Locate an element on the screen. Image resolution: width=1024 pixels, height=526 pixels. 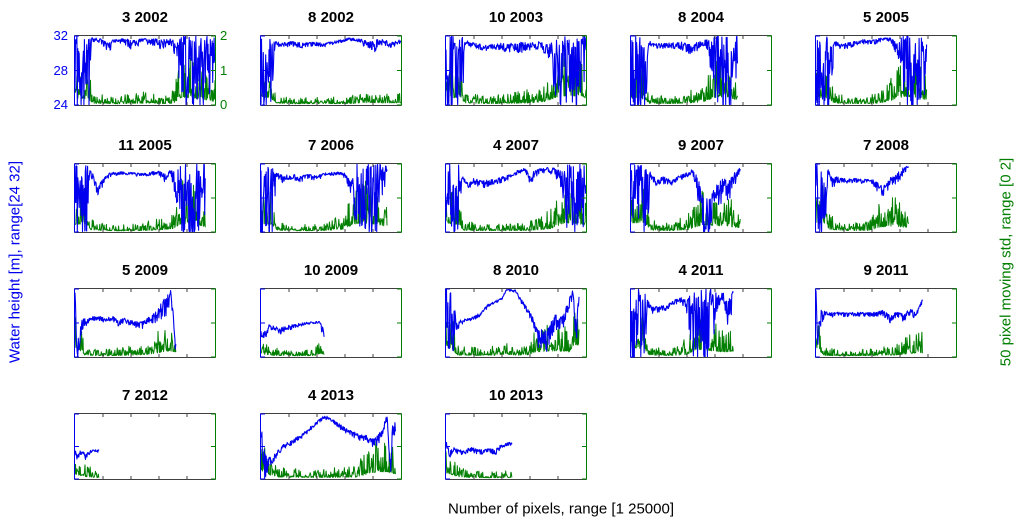
subplot-title: 7 2006 is located at coordinates (331, 145).